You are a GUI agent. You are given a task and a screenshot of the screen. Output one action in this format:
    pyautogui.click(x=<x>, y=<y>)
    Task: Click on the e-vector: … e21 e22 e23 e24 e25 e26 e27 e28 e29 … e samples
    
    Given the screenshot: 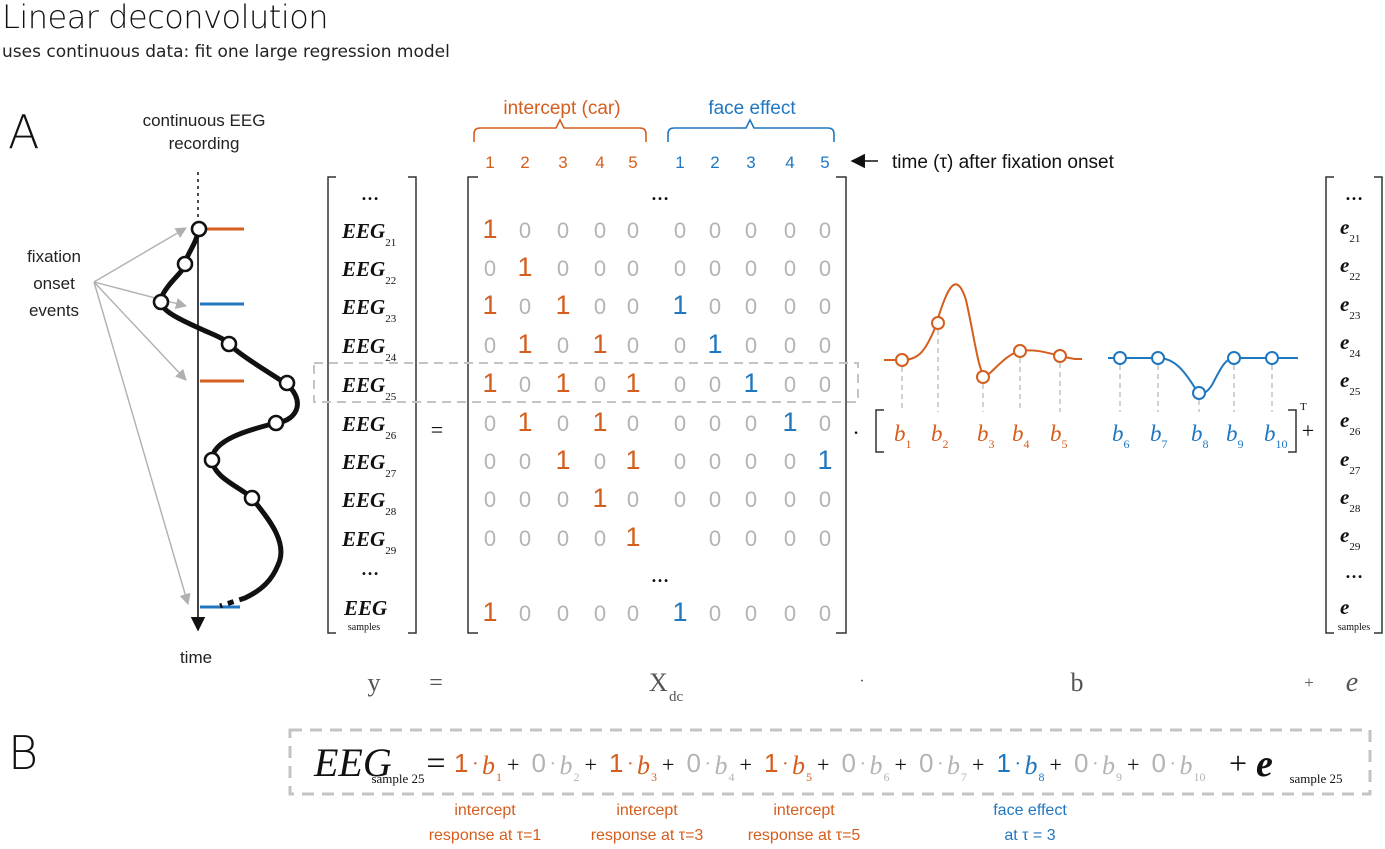 What is the action you would take?
    pyautogui.click(x=1354, y=408)
    